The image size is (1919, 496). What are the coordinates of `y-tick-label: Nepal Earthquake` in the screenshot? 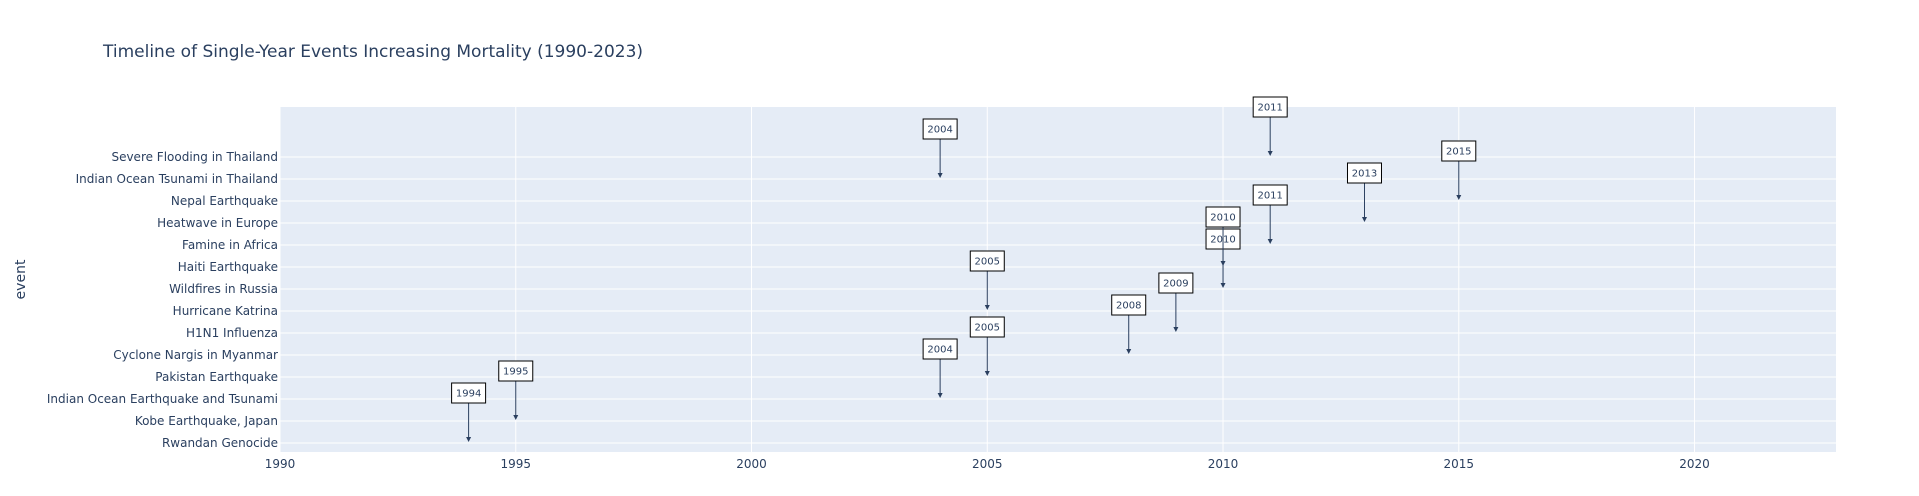 It's located at (224, 201).